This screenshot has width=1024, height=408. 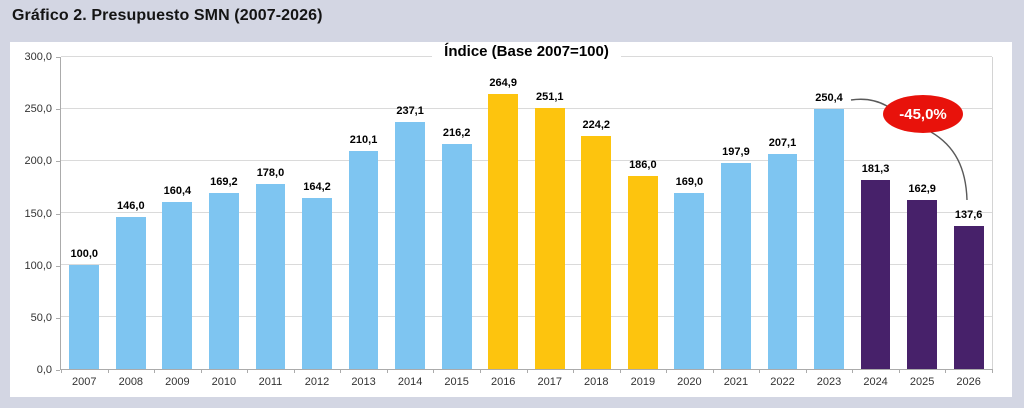 What do you see at coordinates (410, 382) in the screenshot?
I see `x-axis-label-2014: 2014` at bounding box center [410, 382].